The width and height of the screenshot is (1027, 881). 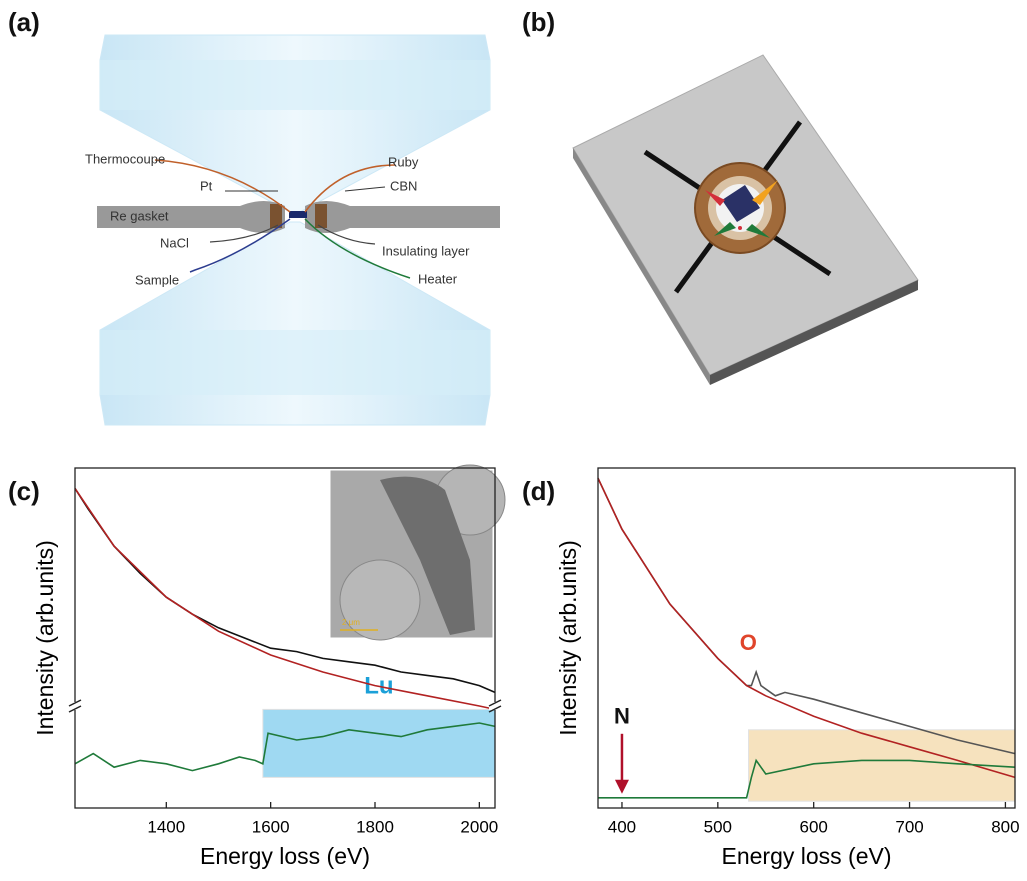 What do you see at coordinates (174, 242) in the screenshot?
I see `diagram-label: NaCl` at bounding box center [174, 242].